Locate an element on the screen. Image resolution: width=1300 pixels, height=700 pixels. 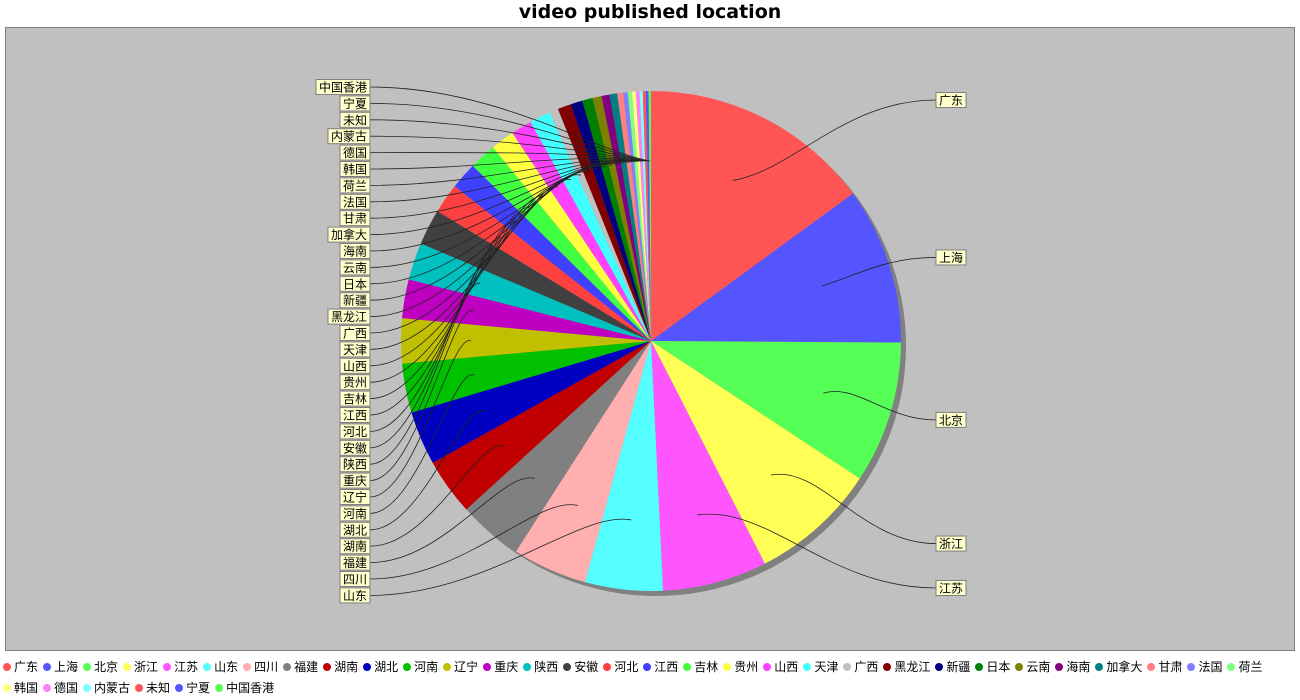
legend-item-16: 江西 is located at coordinates (660, 667).